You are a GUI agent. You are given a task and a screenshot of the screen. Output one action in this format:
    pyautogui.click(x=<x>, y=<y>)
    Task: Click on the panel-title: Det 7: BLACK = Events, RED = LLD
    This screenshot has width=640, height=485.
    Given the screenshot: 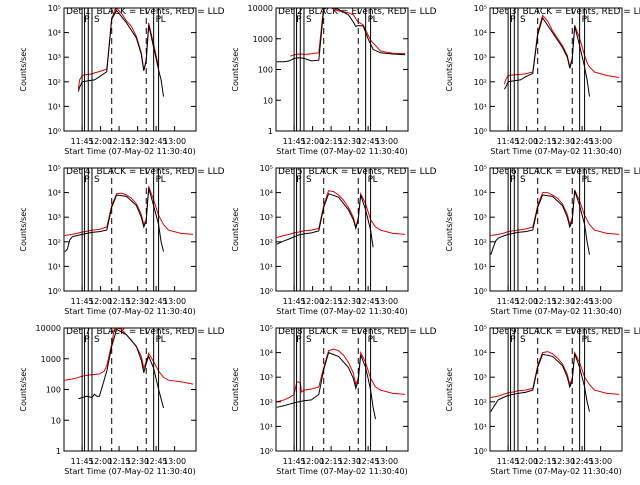 What is the action you would take?
    pyautogui.click(x=145, y=332)
    